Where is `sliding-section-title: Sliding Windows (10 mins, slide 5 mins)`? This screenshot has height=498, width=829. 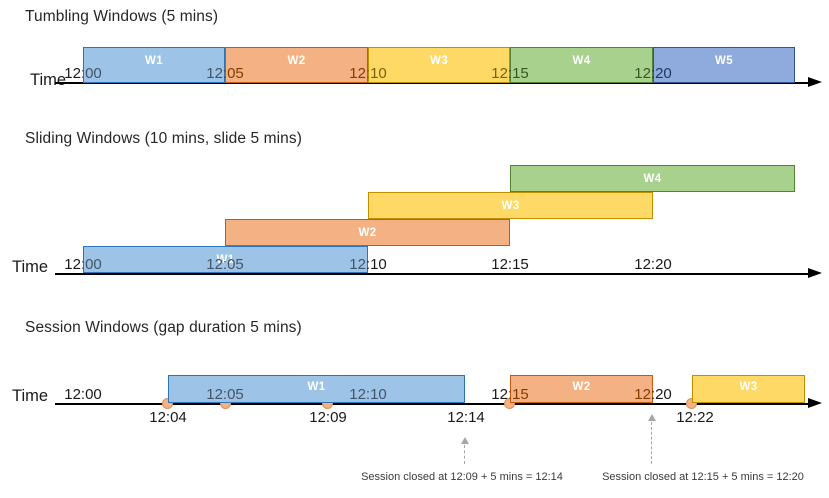
sliding-section-title: Sliding Windows (10 mins, slide 5 mins) is located at coordinates (163, 138).